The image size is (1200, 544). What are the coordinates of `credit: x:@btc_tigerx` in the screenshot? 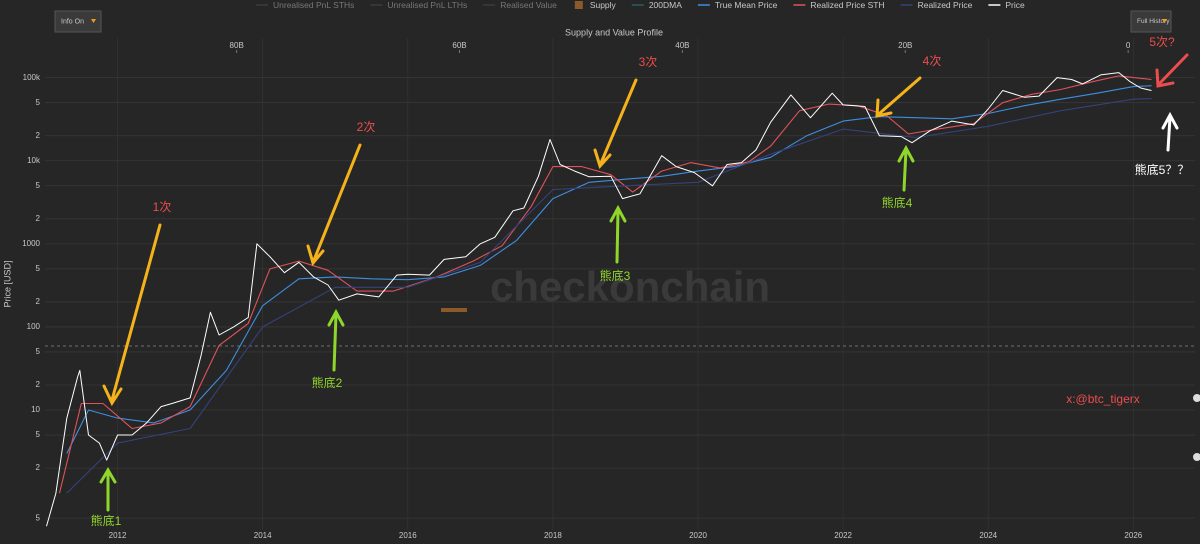 It's located at (1103, 399).